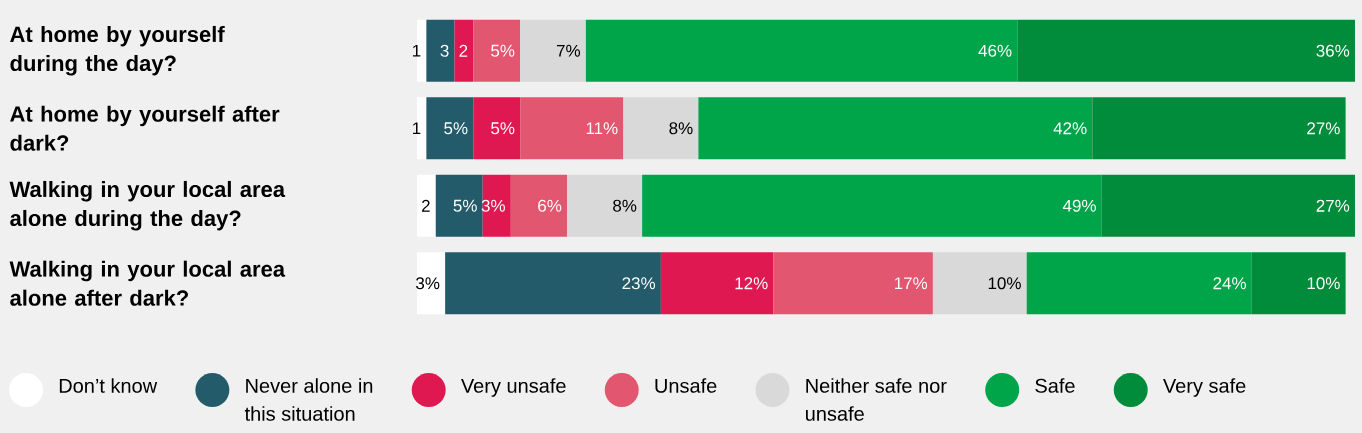 The width and height of the screenshot is (1362, 433). Describe the element at coordinates (513, 387) in the screenshot. I see `legend-label: Very unsafe` at that location.